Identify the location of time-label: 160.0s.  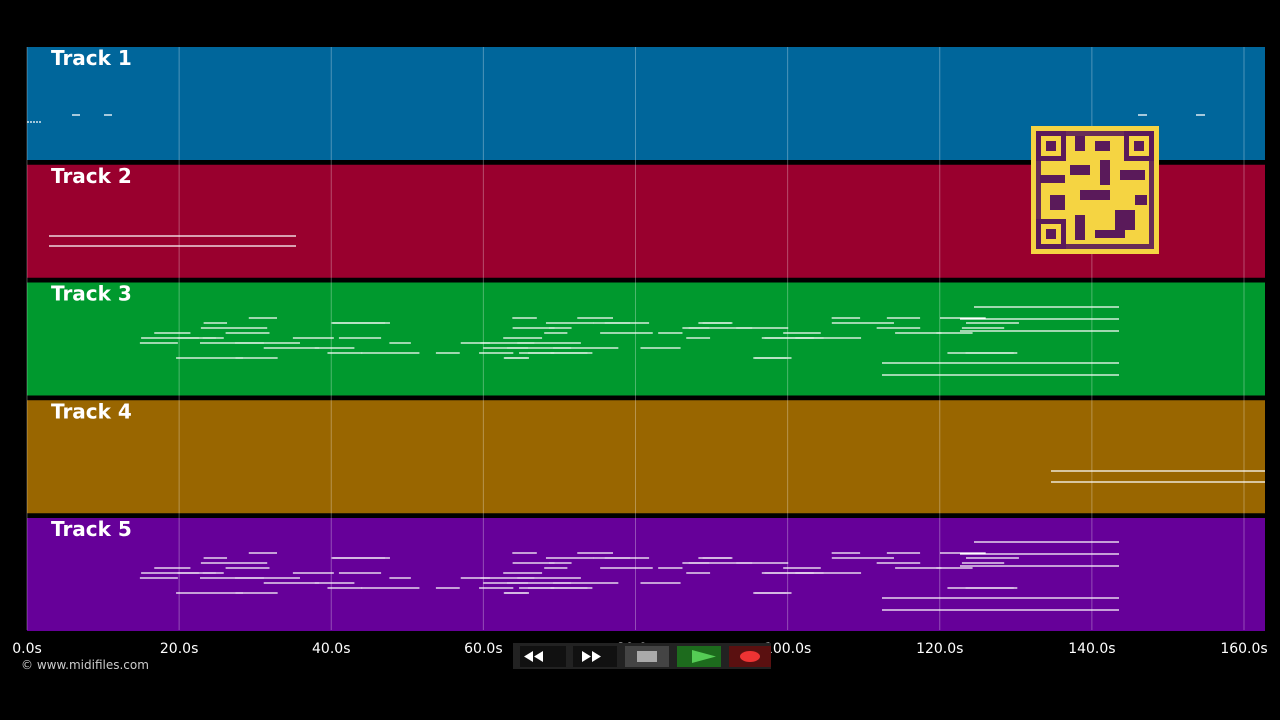
(1243, 649).